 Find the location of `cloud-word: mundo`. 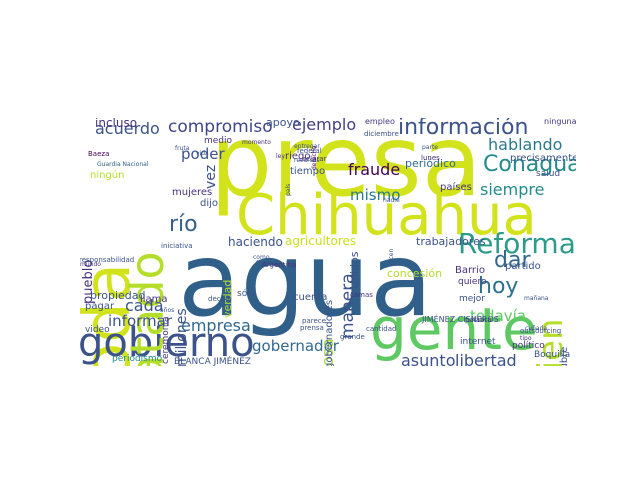

cloud-word: mundo is located at coordinates (90, 264).